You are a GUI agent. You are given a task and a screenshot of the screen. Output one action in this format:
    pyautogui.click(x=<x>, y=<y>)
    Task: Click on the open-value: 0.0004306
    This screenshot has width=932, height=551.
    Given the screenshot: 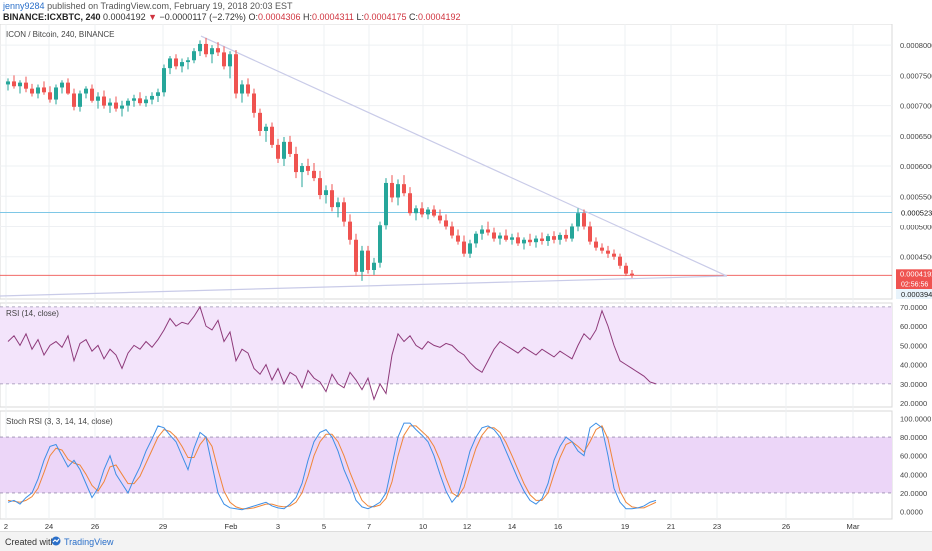 What is the action you would take?
    pyautogui.click(x=279, y=17)
    